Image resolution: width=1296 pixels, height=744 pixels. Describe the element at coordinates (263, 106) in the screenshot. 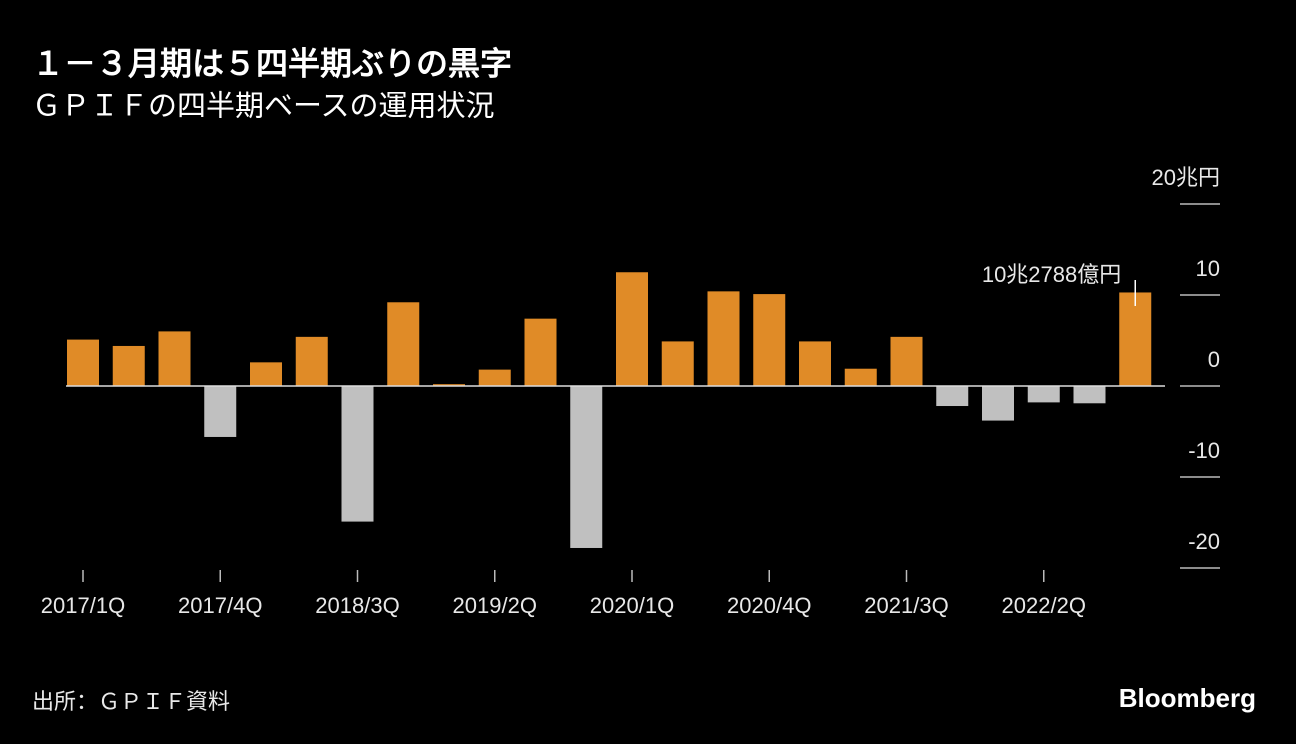

I see `chart-subtitle: ＧＰＩＦの四半期ベースの運用状況` at that location.